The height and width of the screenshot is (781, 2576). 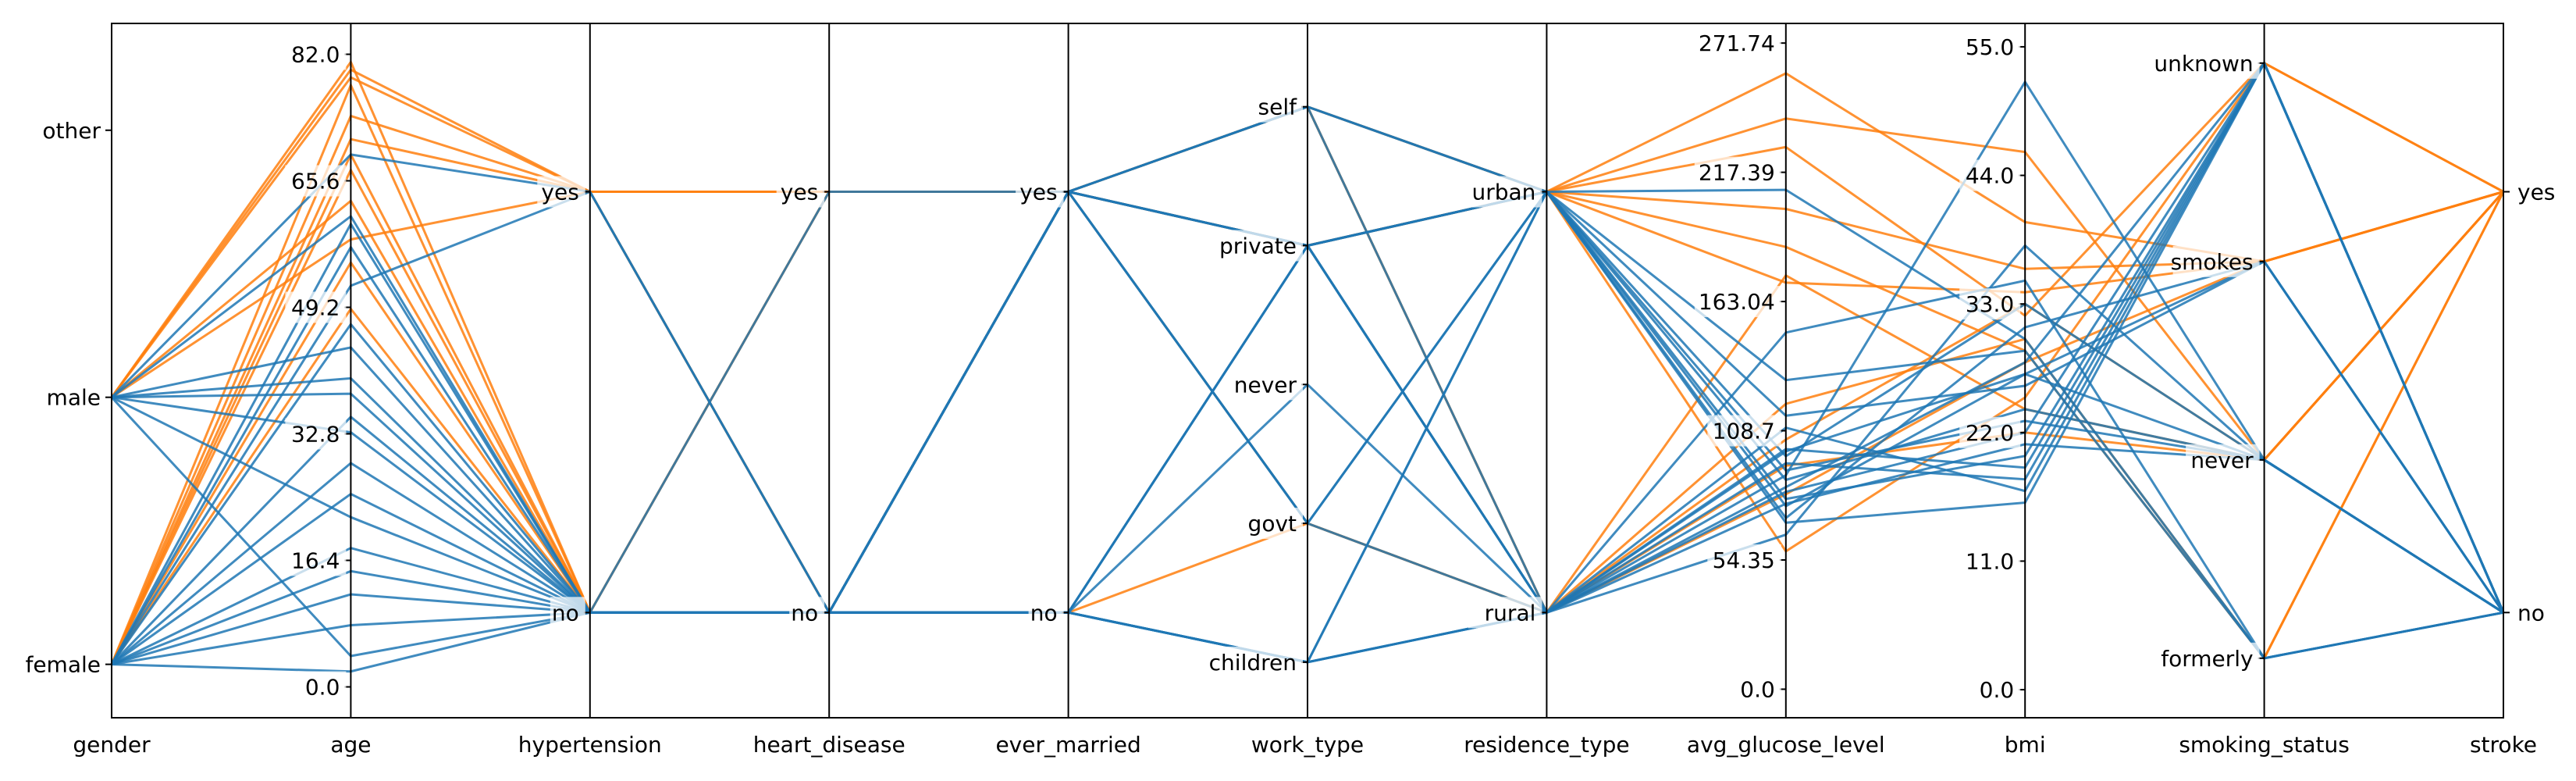 I want to click on axis-name-work_type: work_type, so click(x=1307, y=745).